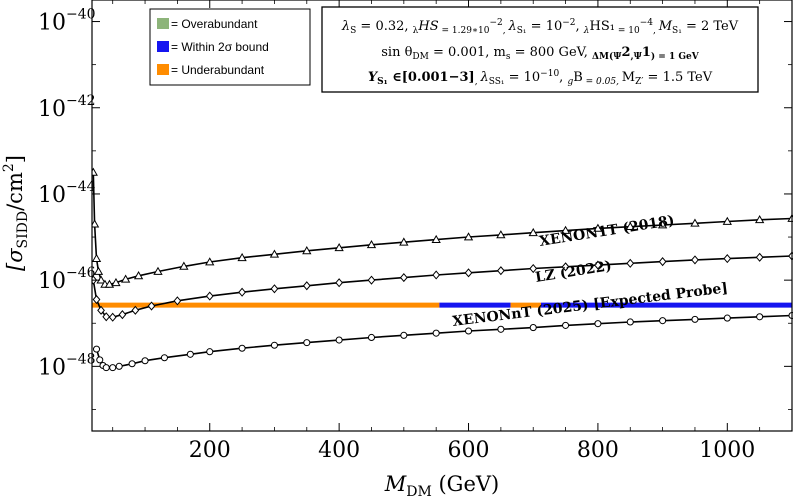 The width and height of the screenshot is (793, 498). Describe the element at coordinates (67, 193) in the screenshot. I see `y-tick-label-2: 10−44` at that location.